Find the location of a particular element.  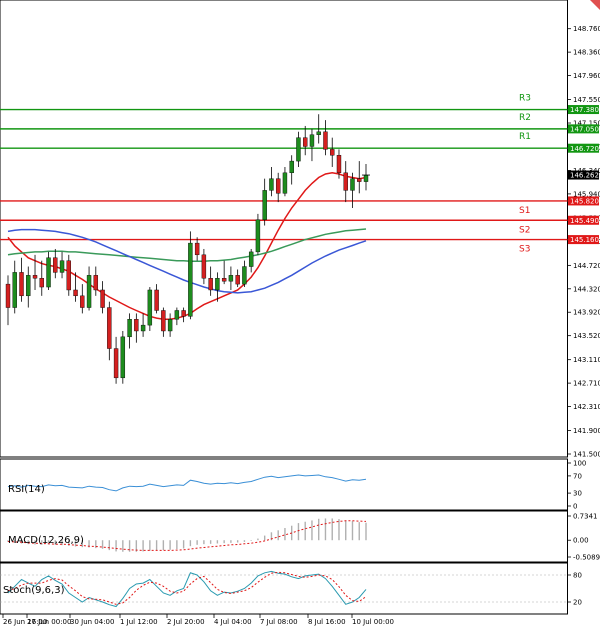

time-tick-label: 10 Jul 00:00 is located at coordinates (373, 622).